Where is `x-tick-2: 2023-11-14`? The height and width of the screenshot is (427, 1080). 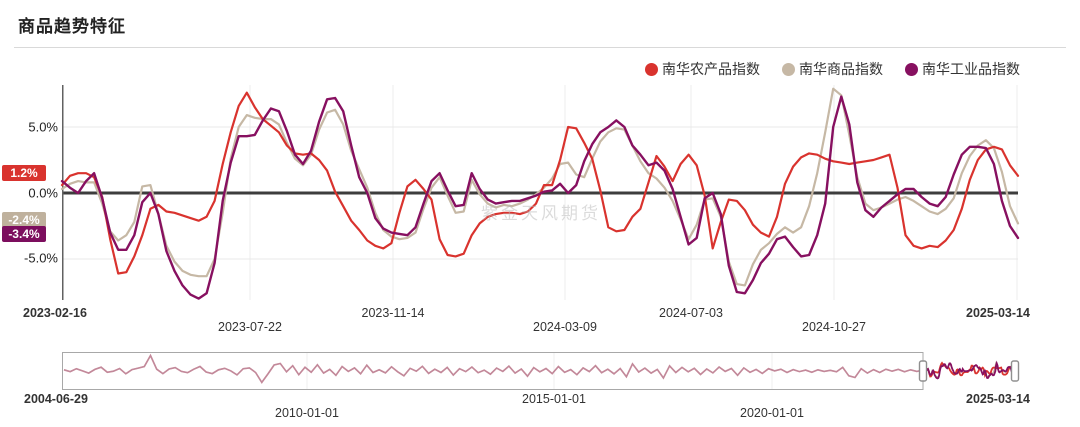 x-tick-2: 2023-11-14 is located at coordinates (393, 313).